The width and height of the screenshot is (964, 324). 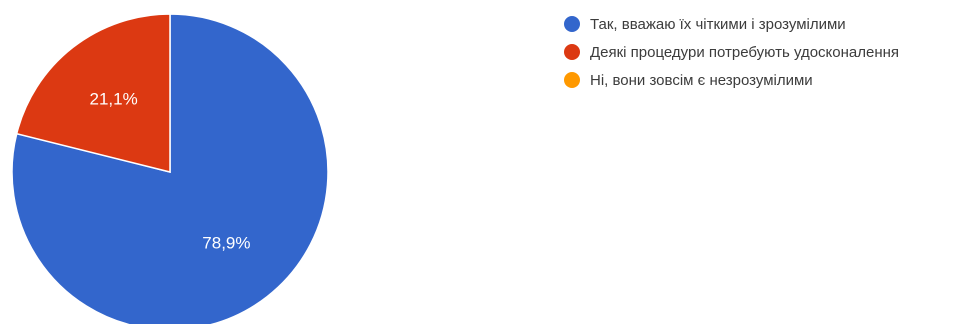 I want to click on pie-slice-label-1: 21,1%, so click(x=114, y=98).